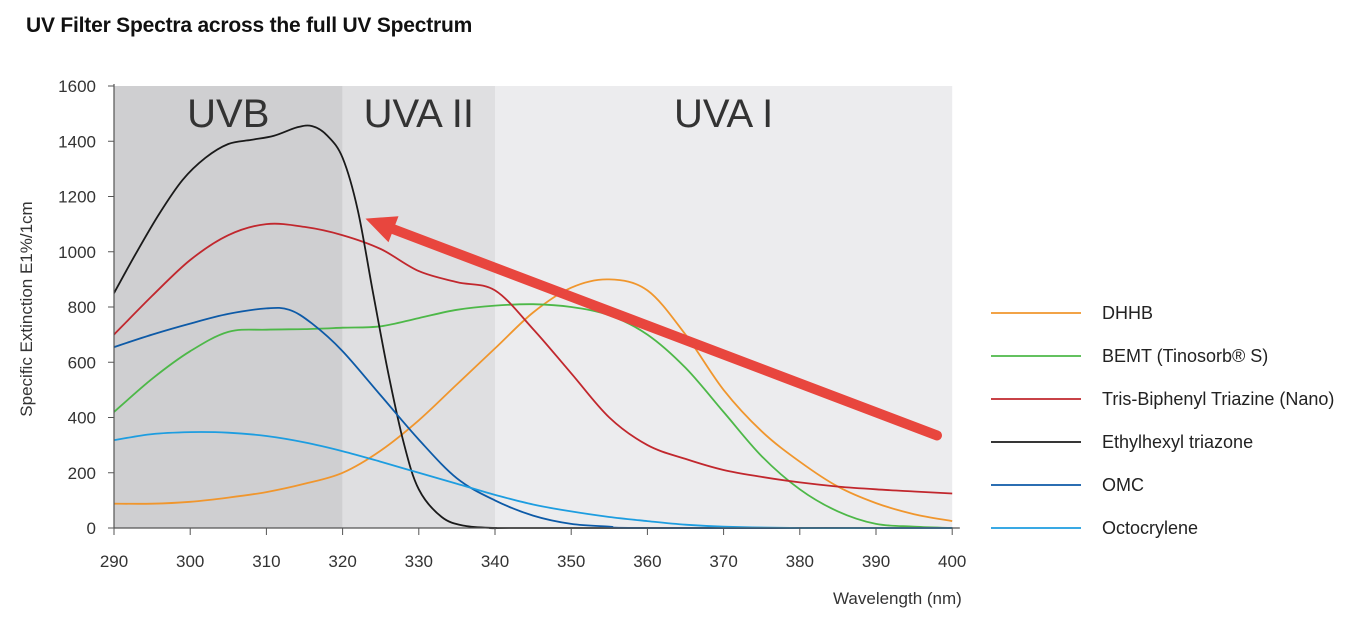  What do you see at coordinates (82, 307) in the screenshot?
I see `y-tick-label-800: 800` at bounding box center [82, 307].